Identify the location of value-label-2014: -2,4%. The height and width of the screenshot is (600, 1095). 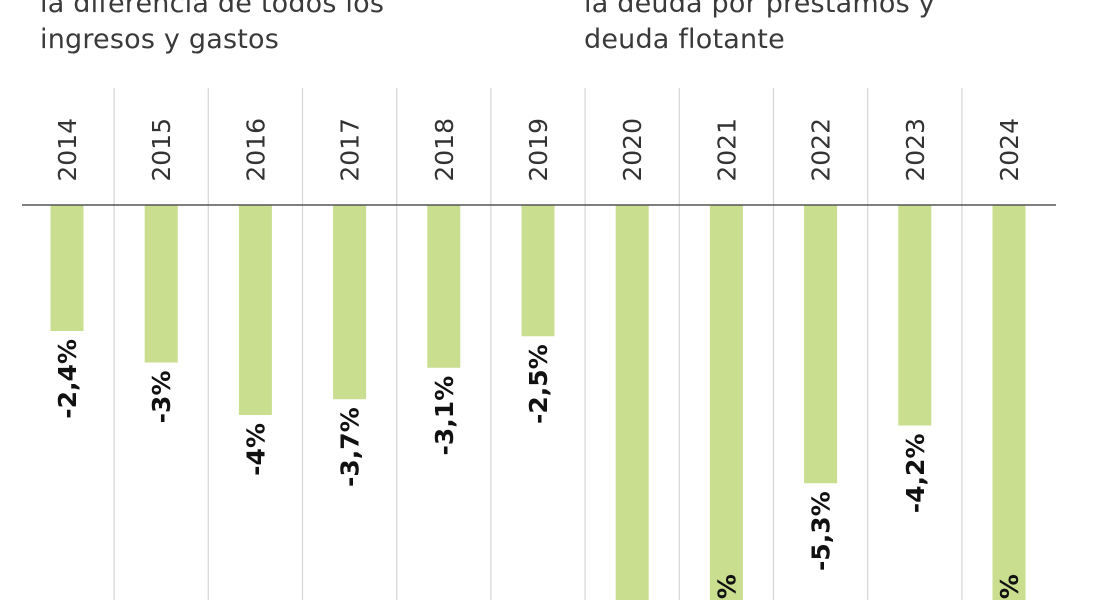
(67, 379).